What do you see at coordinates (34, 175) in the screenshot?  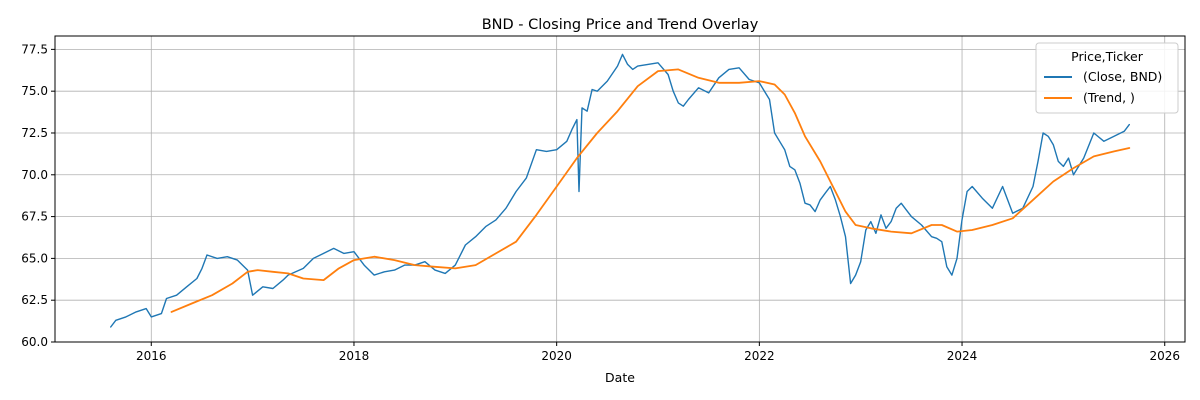 I see `y-tick-label: 70.0` at bounding box center [34, 175].